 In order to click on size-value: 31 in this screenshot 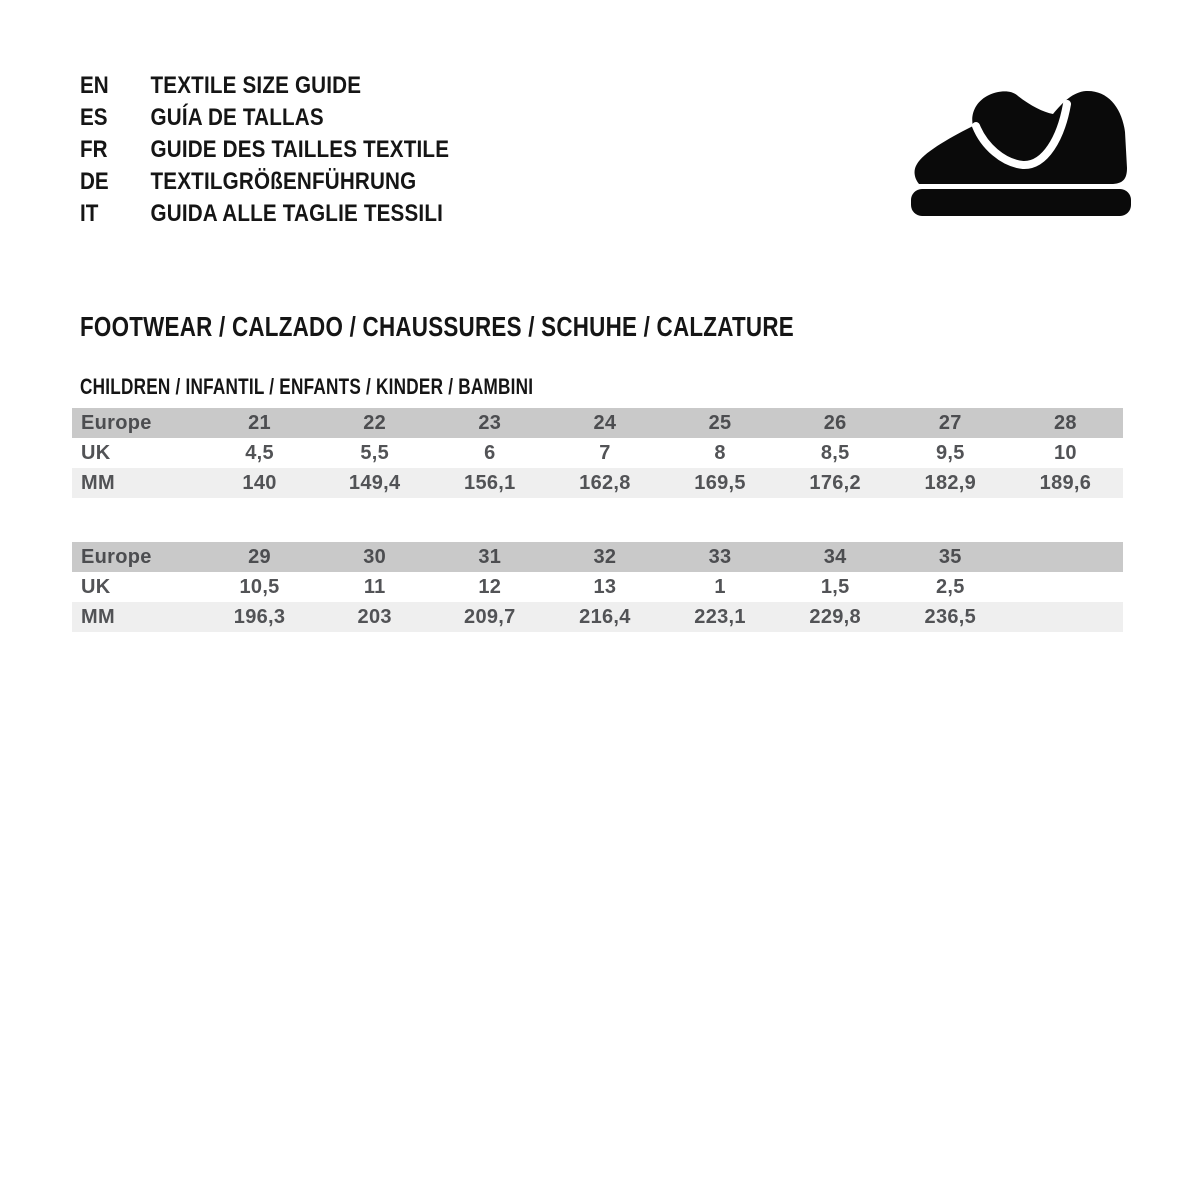, I will do `click(490, 556)`.